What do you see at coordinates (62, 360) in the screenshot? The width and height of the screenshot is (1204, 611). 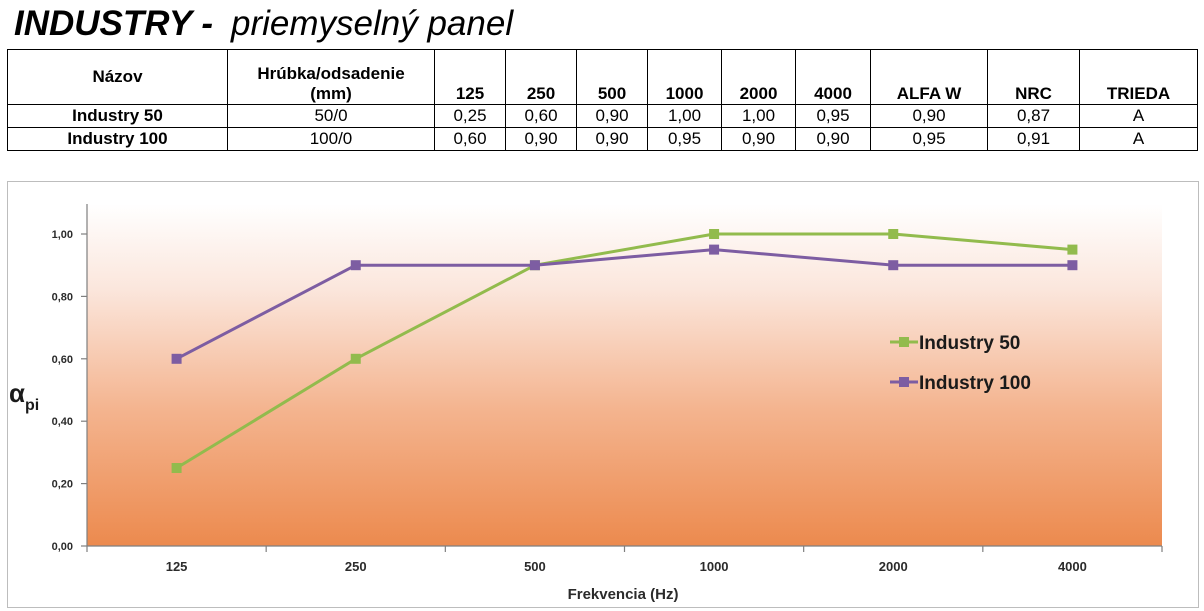 I see `y-tick-label: 0,60` at bounding box center [62, 360].